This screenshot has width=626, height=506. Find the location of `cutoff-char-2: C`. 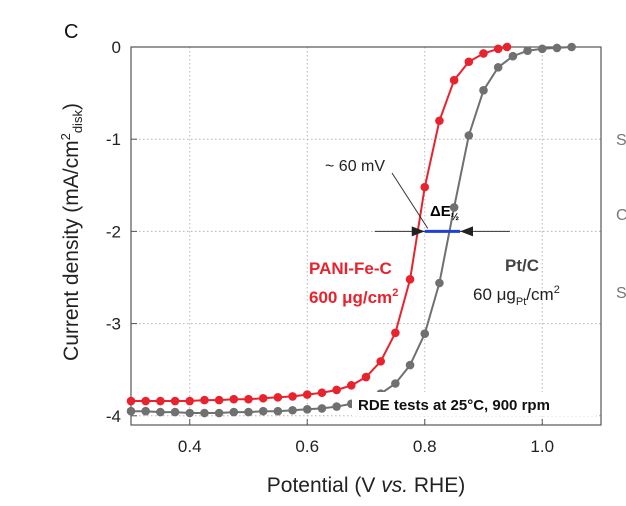

cutoff-char-2: C is located at coordinates (621, 215).